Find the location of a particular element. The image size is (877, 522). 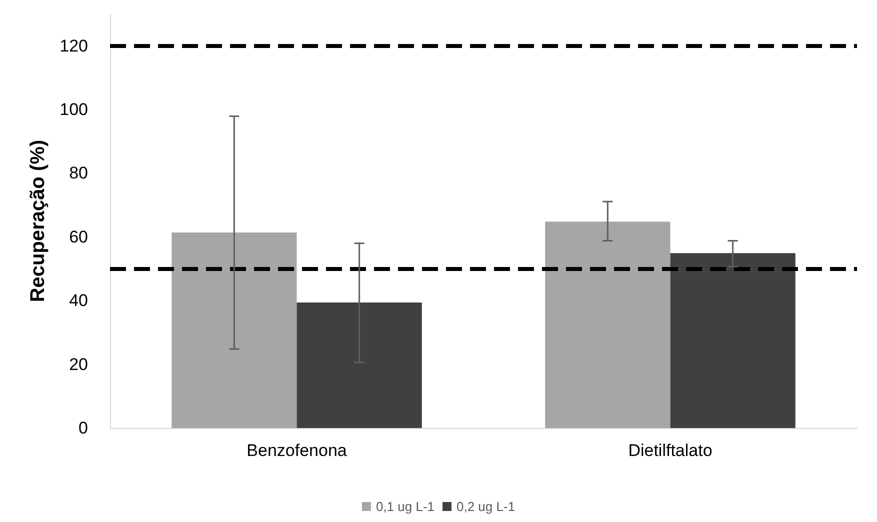

legend-label: 0,2 ug L-1 is located at coordinates (486, 506).